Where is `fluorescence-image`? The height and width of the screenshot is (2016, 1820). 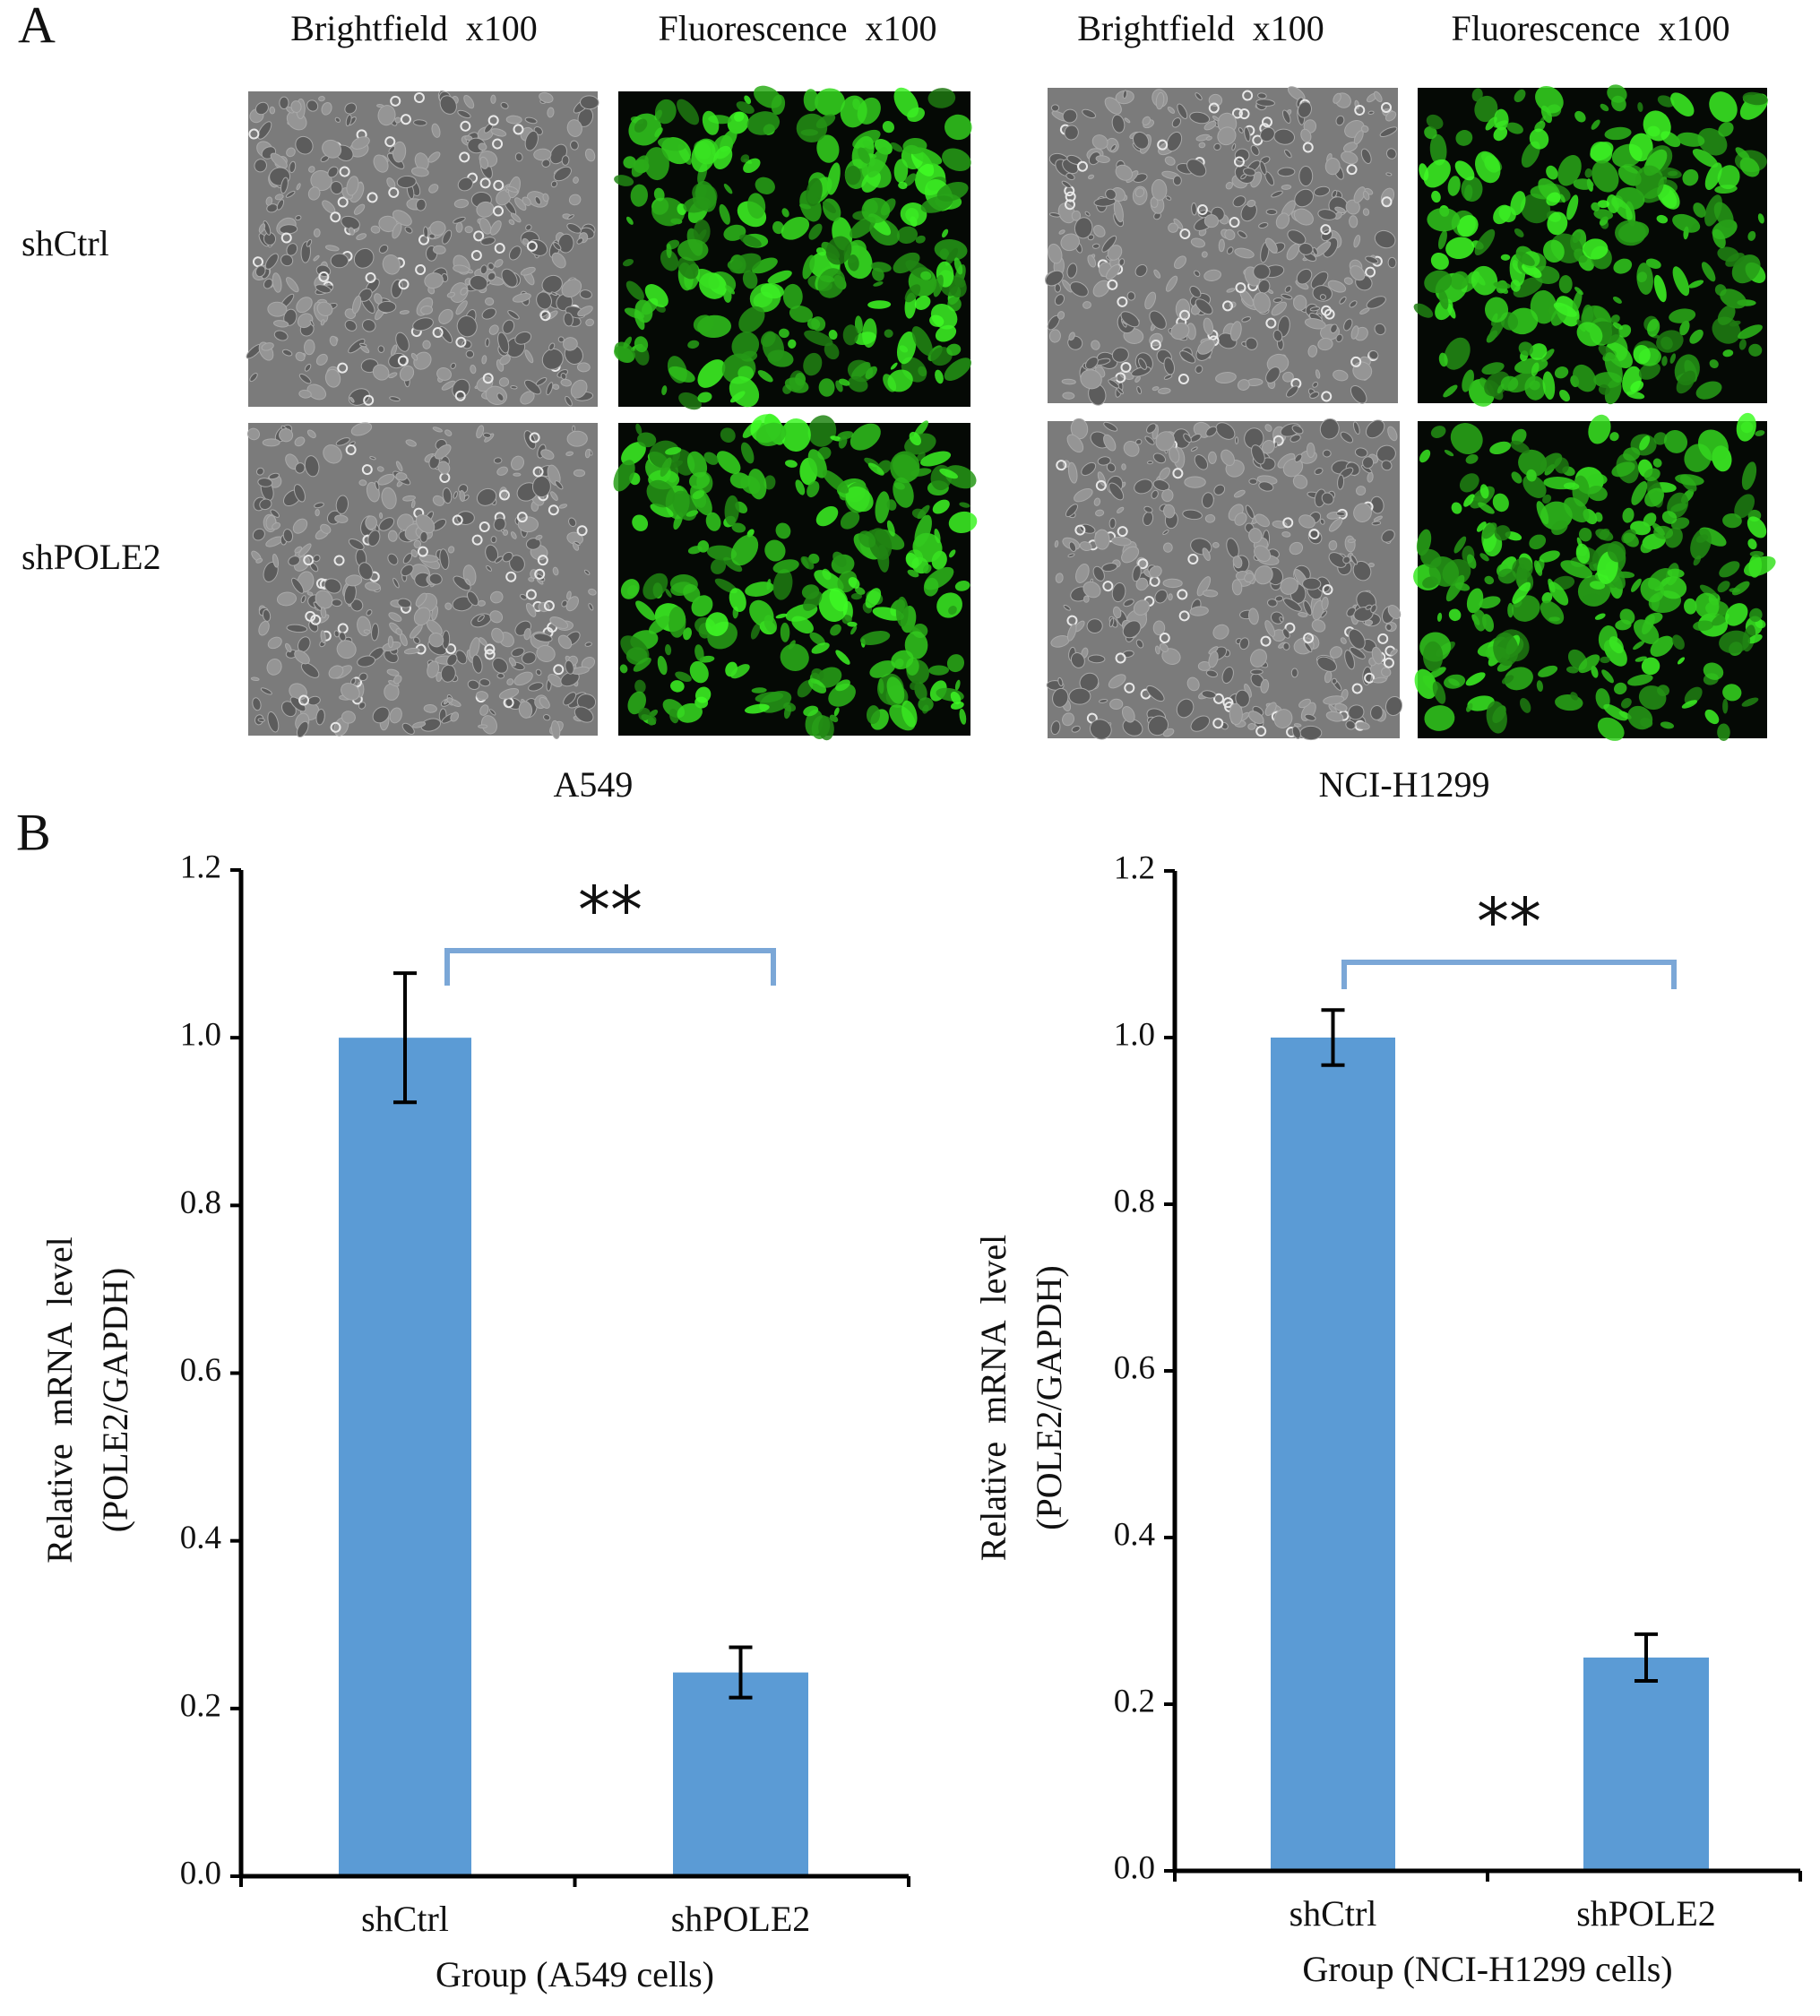
fluorescence-image is located at coordinates (1594, 576).